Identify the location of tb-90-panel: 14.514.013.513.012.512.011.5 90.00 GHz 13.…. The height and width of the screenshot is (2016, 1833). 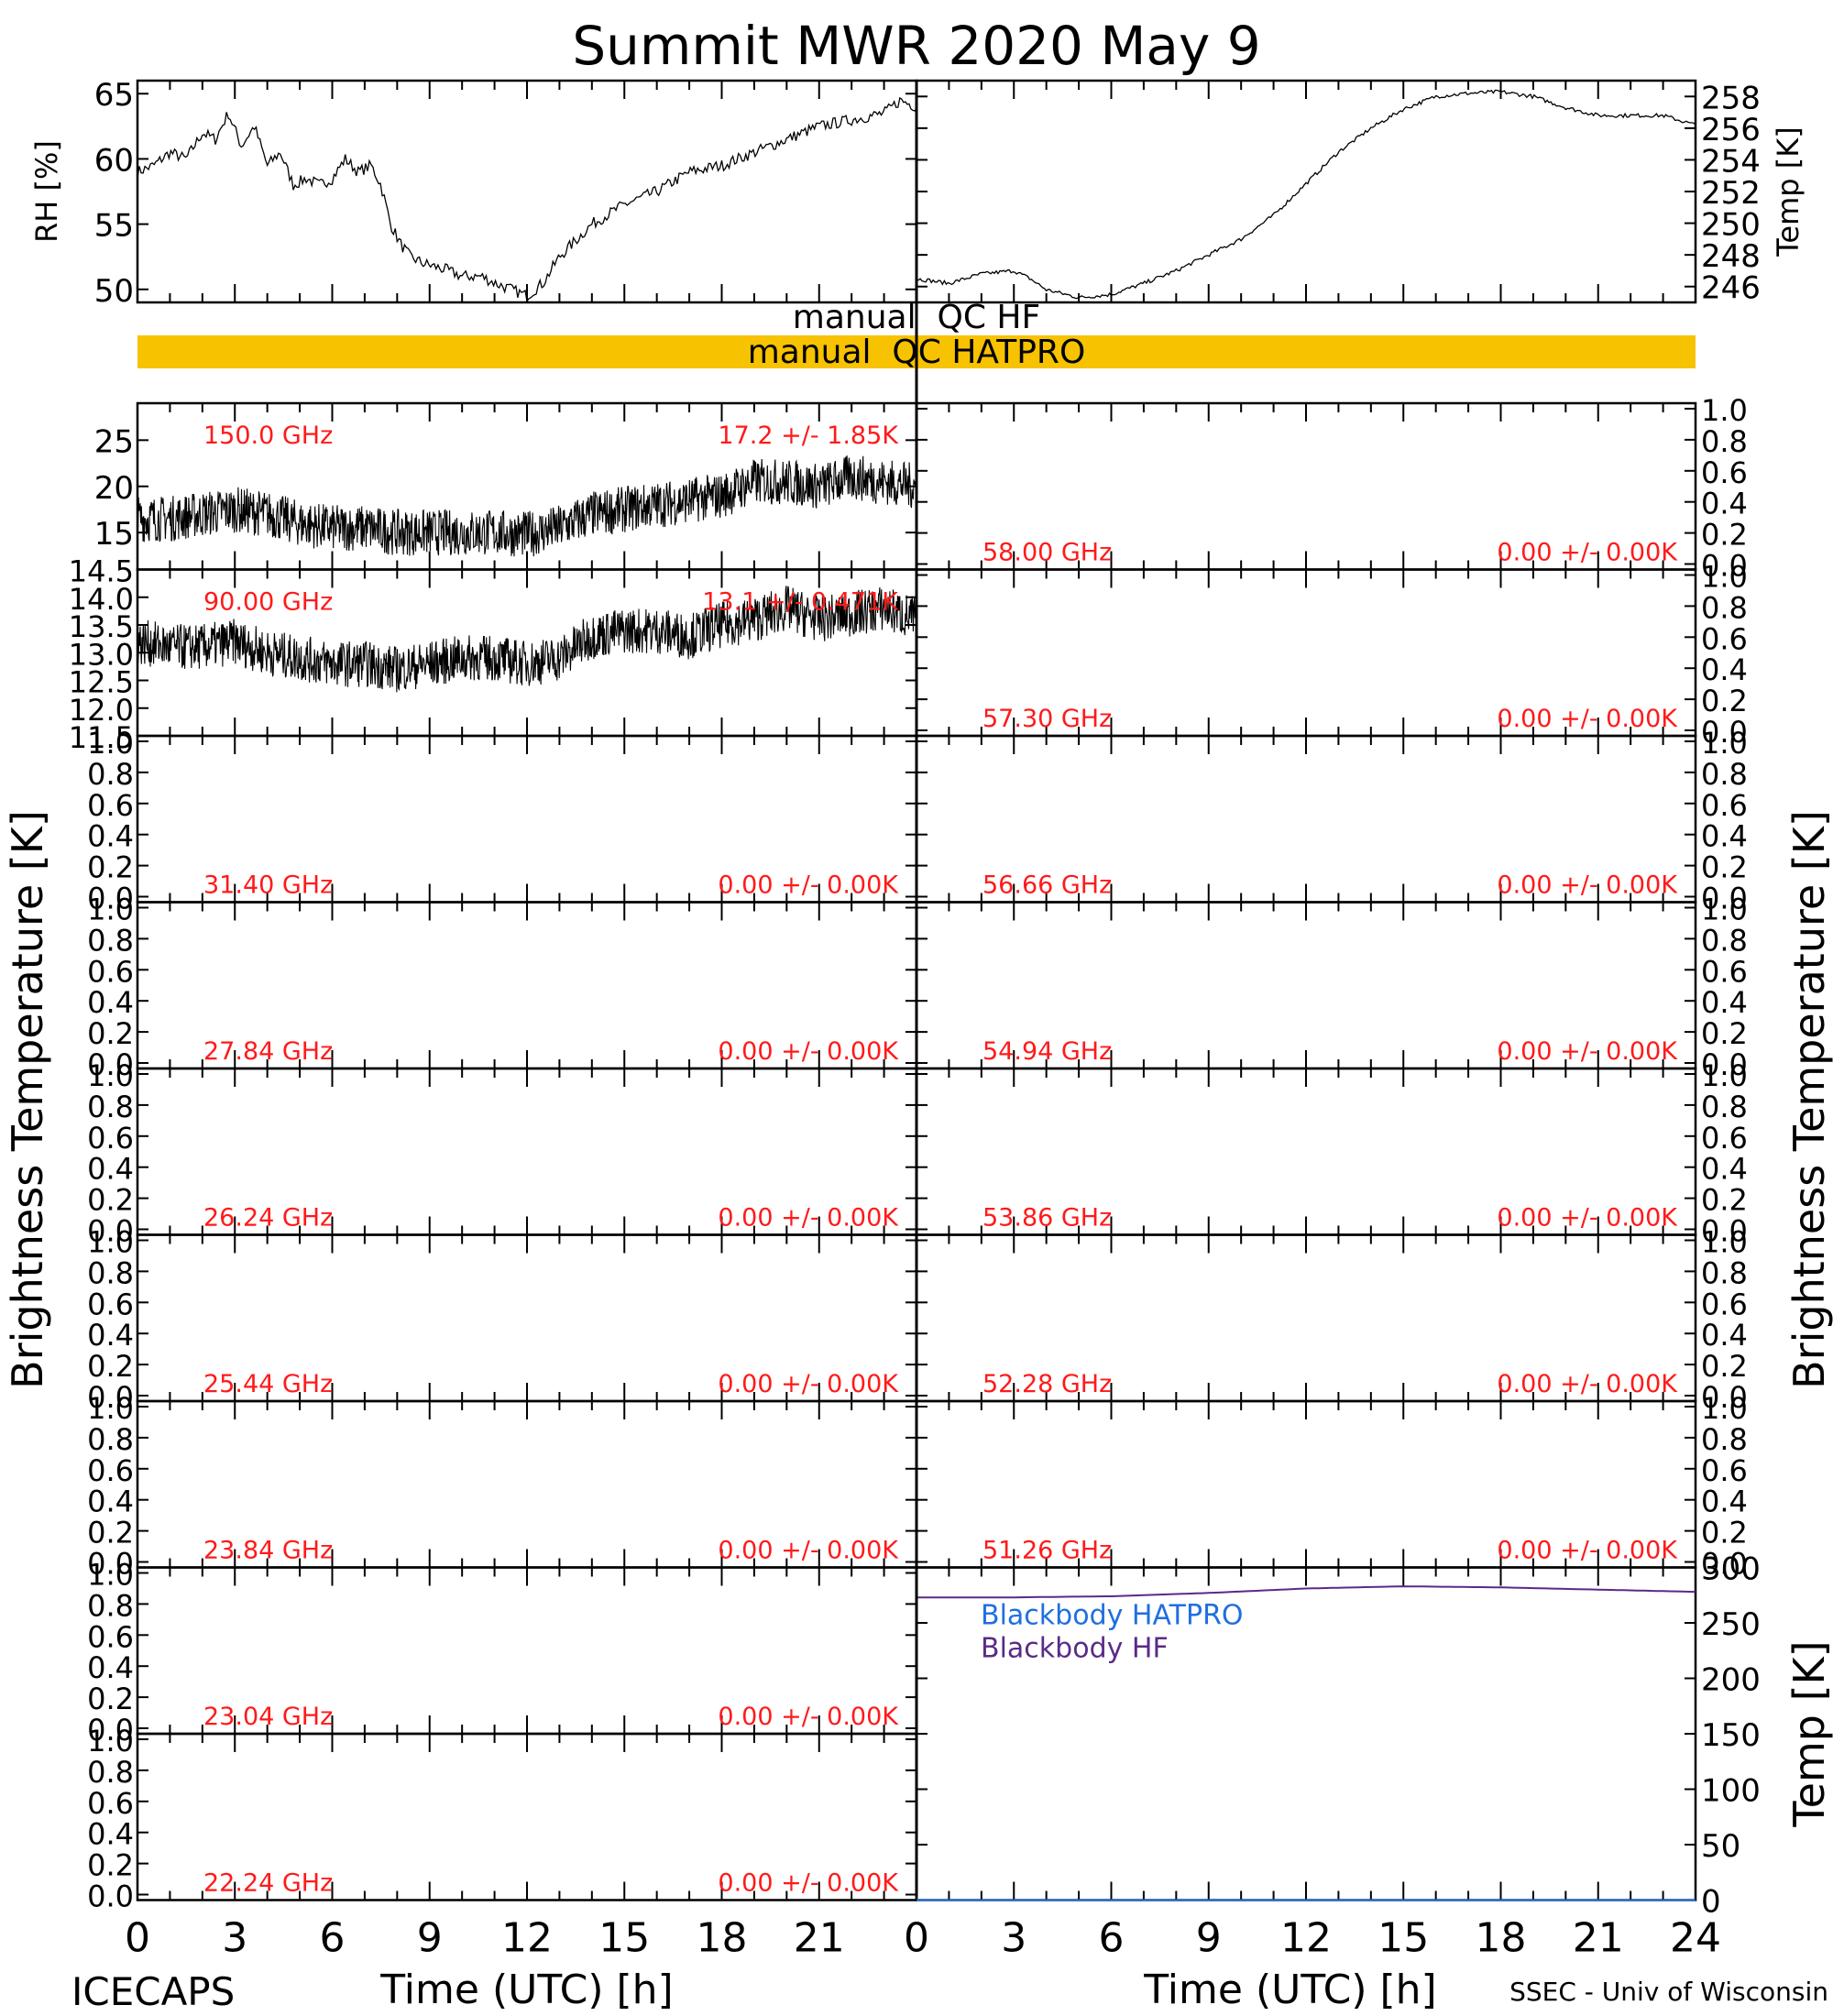
(493, 654).